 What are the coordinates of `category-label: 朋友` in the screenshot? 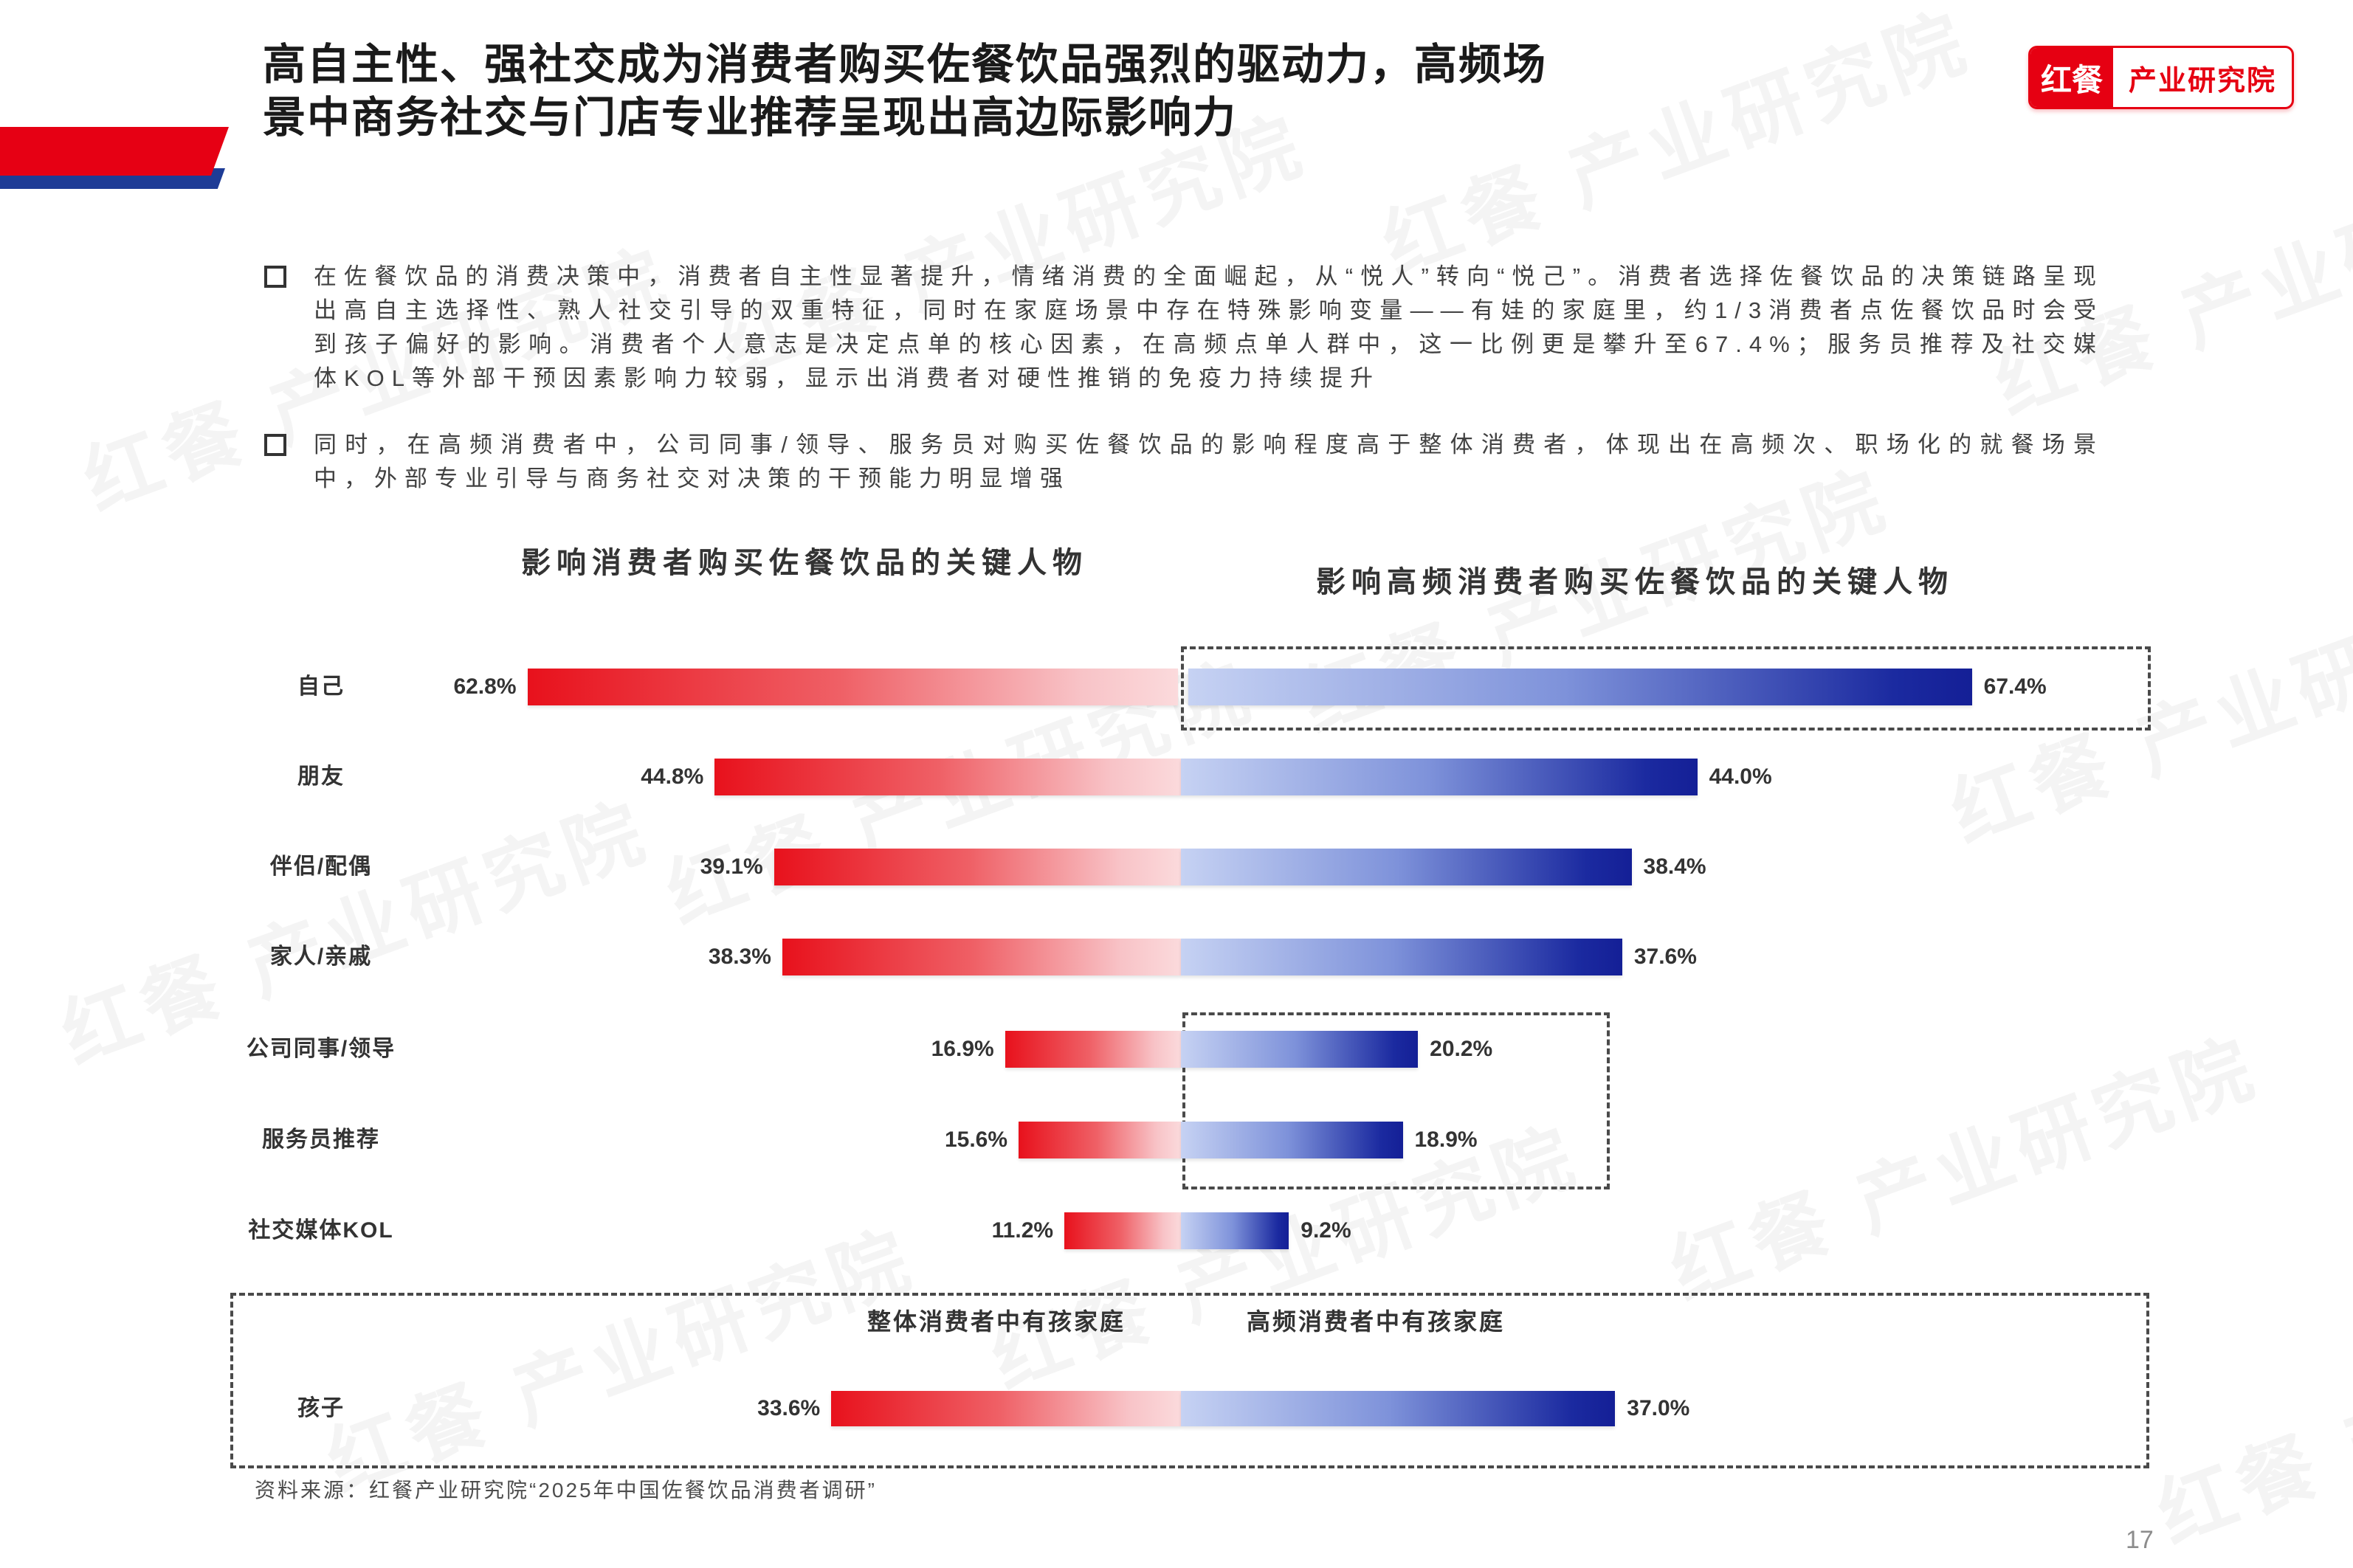 It's located at (321, 776).